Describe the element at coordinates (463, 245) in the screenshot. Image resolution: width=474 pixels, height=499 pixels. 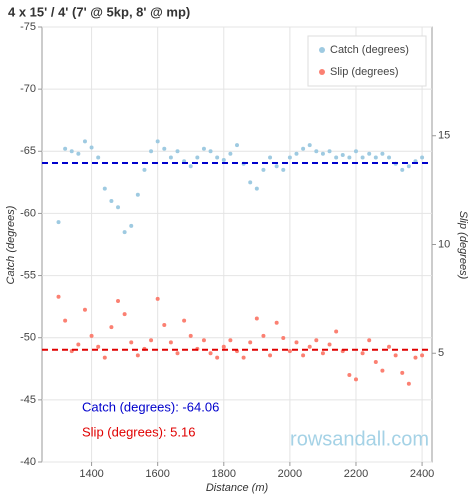
I see `y2-axis-title: Slip (degrees)` at that location.